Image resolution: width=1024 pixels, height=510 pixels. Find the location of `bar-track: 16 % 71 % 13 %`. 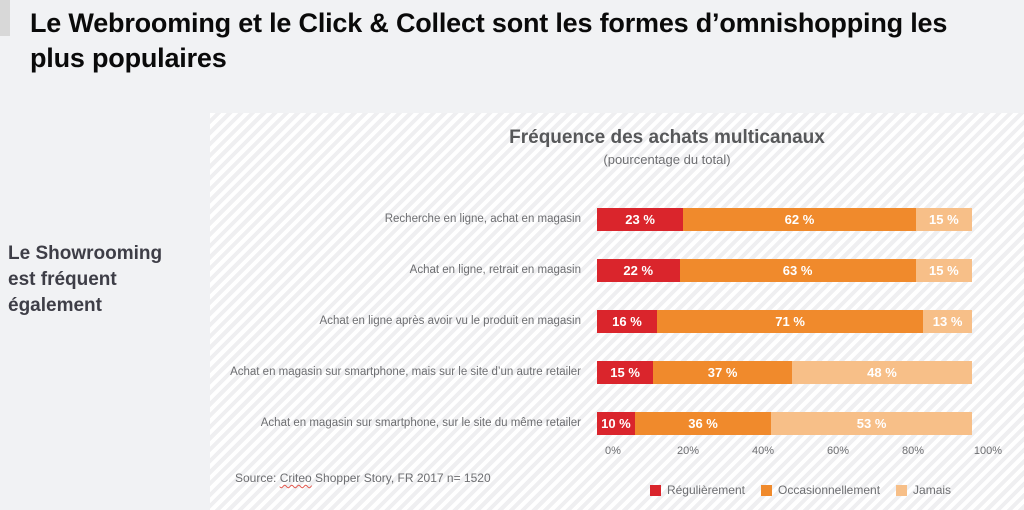

bar-track: 16 % 71 % 13 % is located at coordinates (784, 321).